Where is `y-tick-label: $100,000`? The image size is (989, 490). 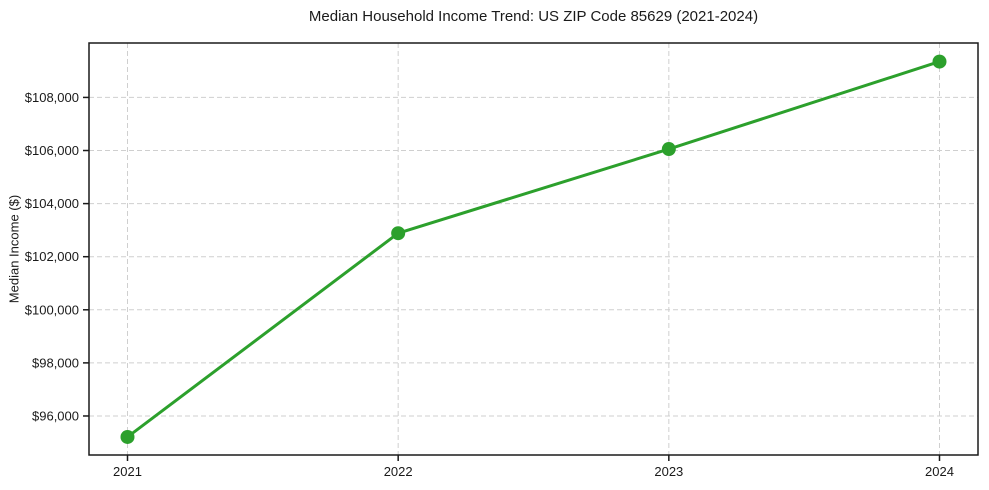
y-tick-label: $100,000 is located at coordinates (52, 309).